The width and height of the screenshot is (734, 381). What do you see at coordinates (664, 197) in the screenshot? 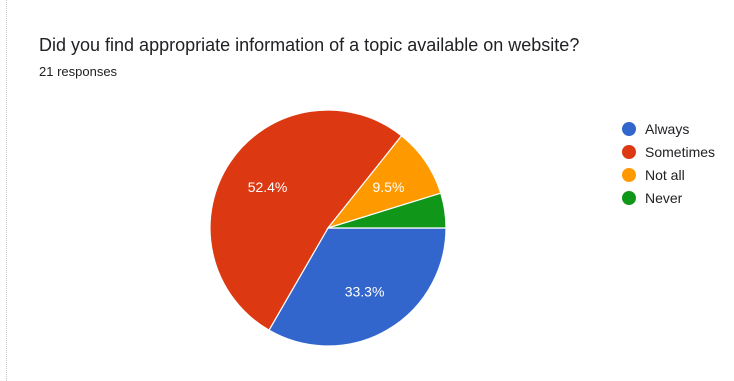
I see `legend-label-never: Never` at bounding box center [664, 197].